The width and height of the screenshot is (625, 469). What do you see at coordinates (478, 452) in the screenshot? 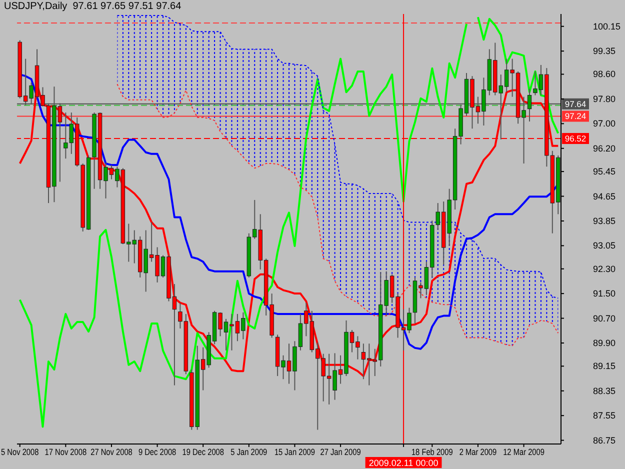
I see `x-tick-label: 2 Mar 2009` at bounding box center [478, 452].